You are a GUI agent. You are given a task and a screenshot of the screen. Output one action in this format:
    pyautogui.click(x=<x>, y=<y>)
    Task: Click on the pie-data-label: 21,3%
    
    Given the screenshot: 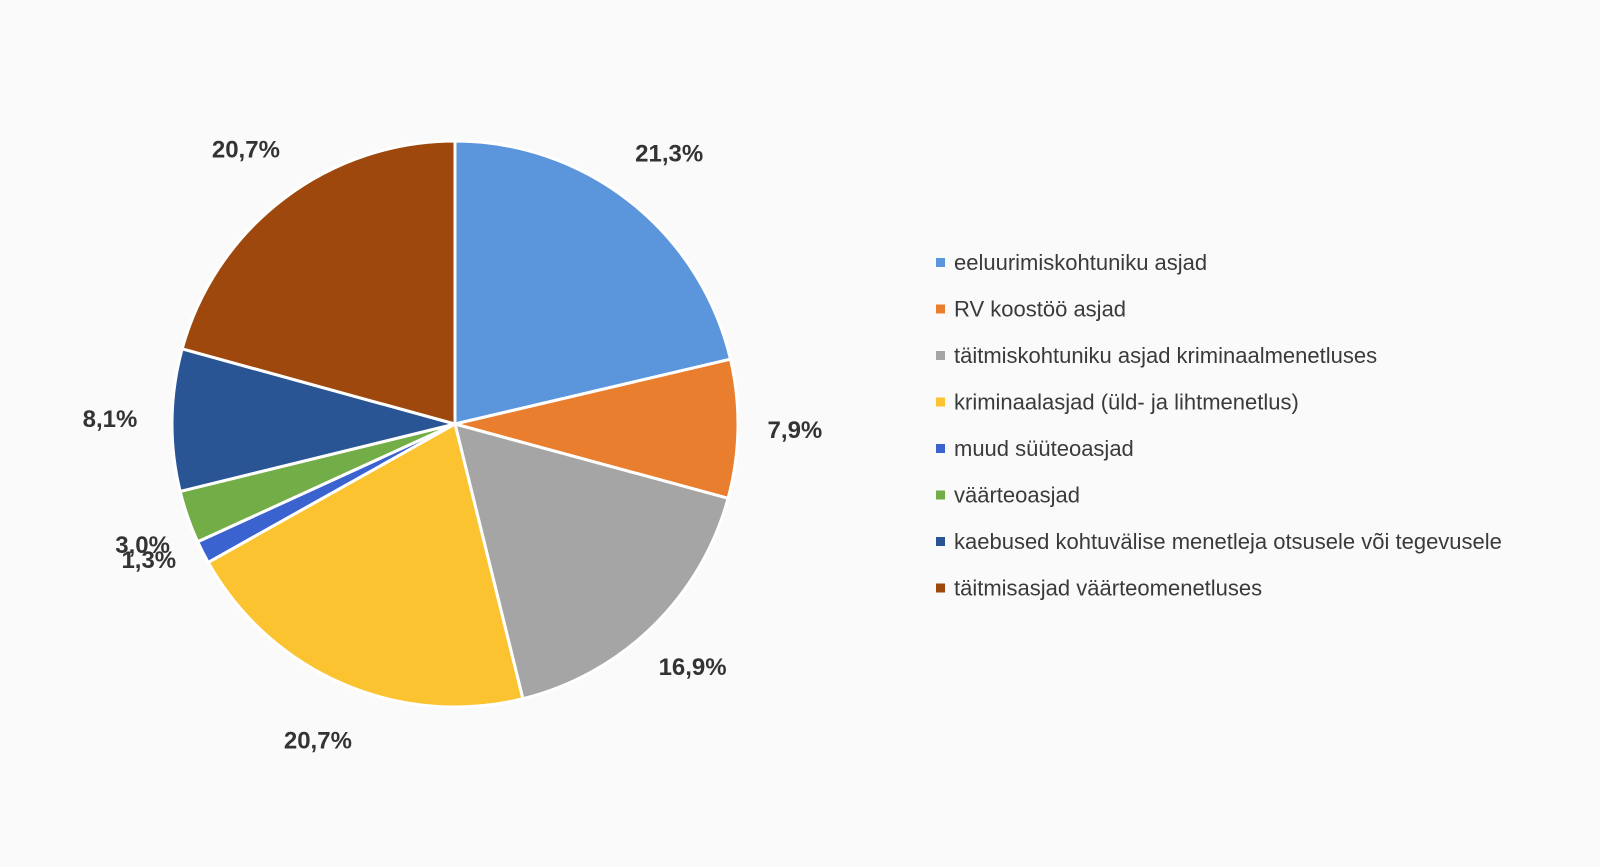 What is the action you would take?
    pyautogui.click(x=669, y=154)
    